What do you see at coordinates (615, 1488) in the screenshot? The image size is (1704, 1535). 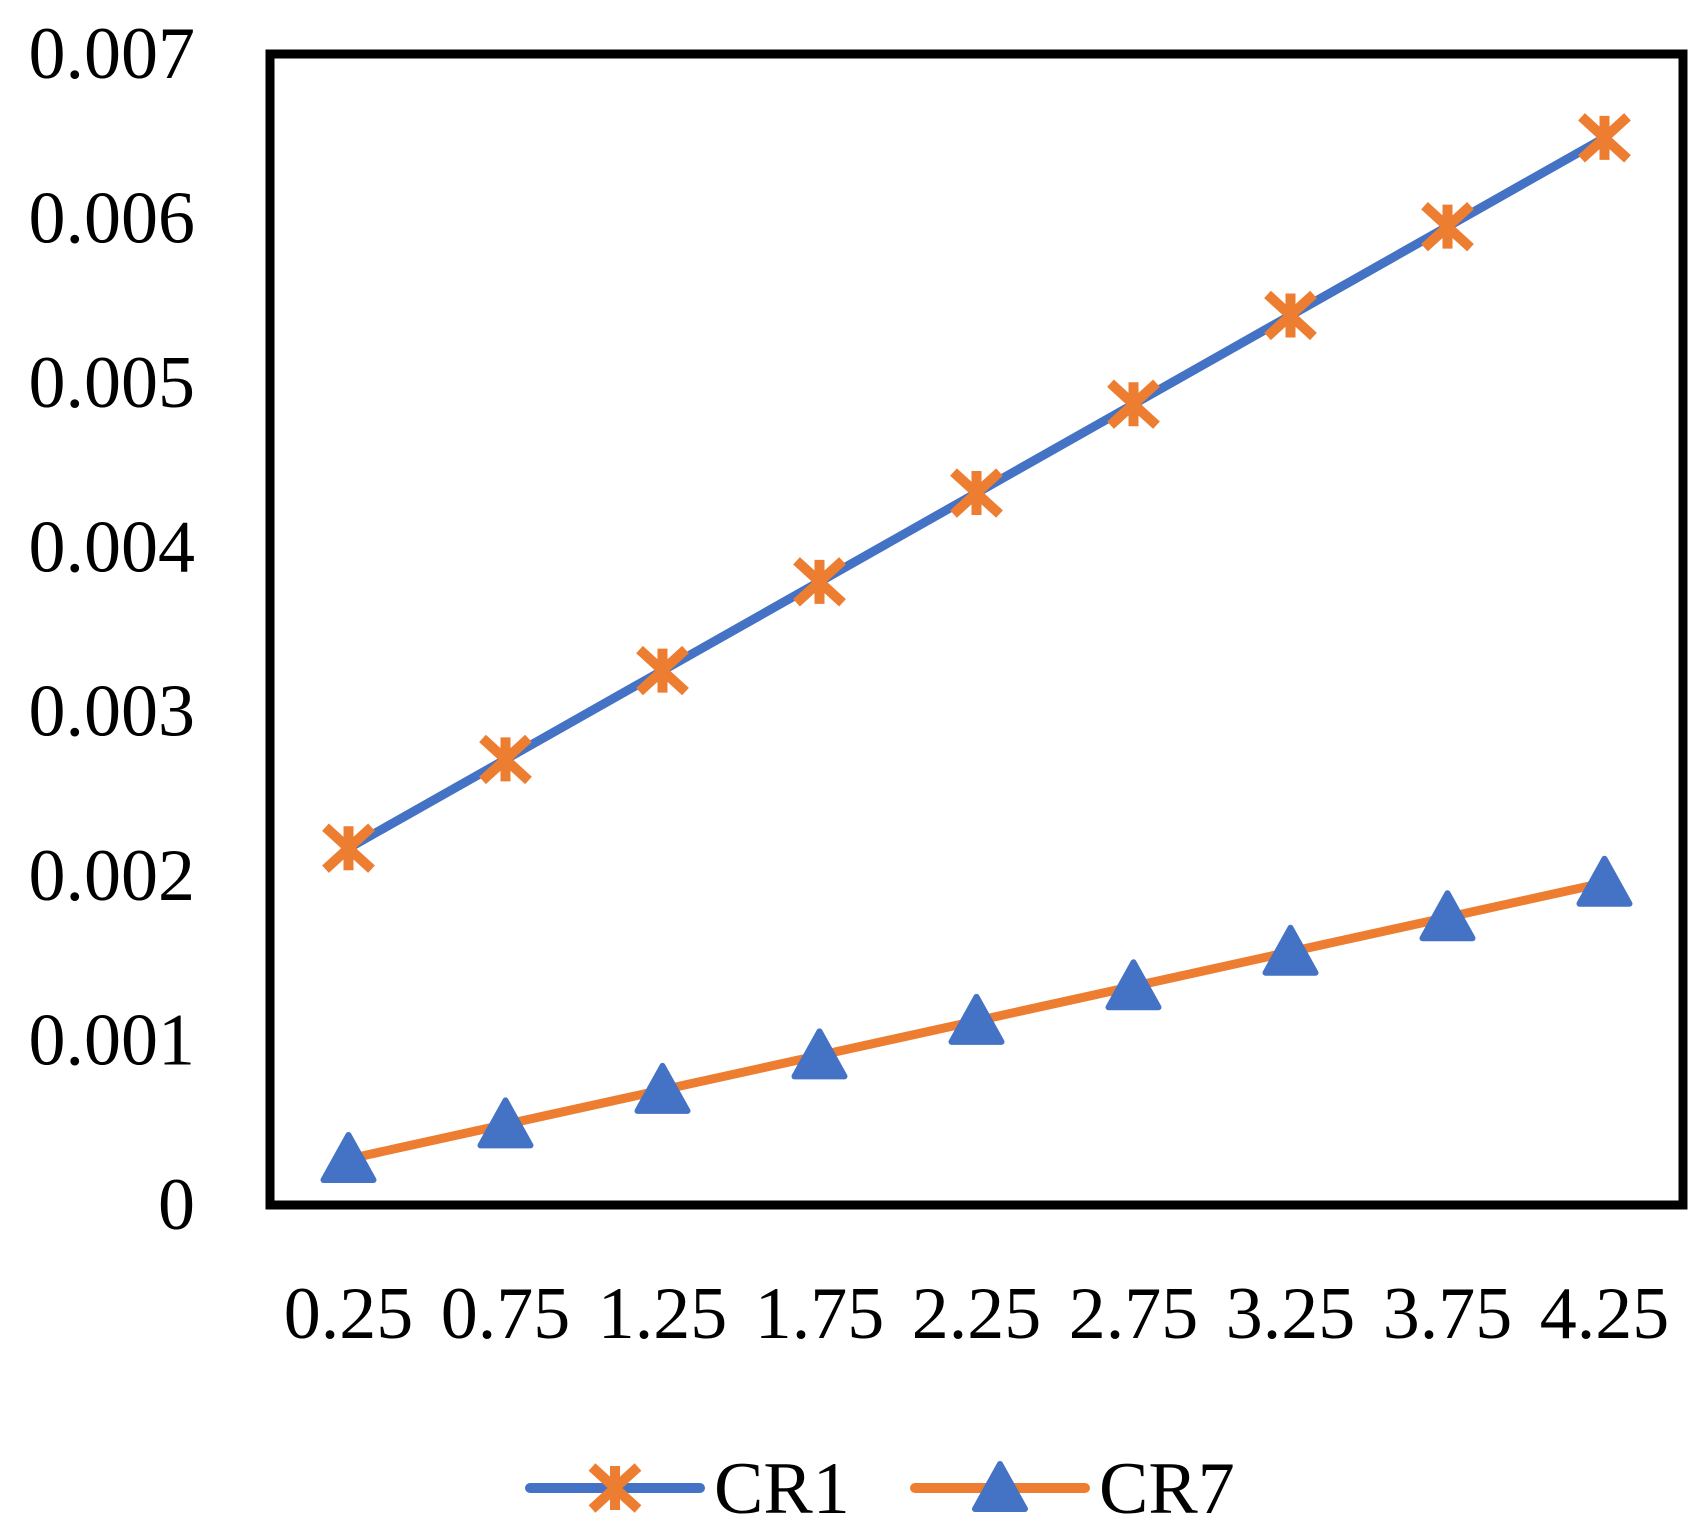 I see `legend-asterisk-marker-CR1` at bounding box center [615, 1488].